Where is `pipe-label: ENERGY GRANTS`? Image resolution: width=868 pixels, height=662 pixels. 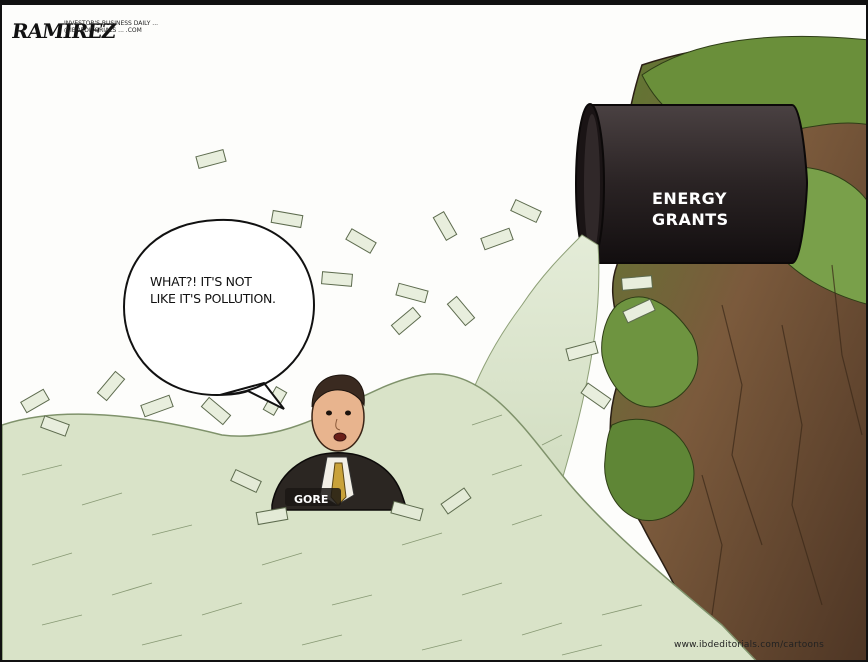
pipe-label: ENERGY GRANTS is located at coordinates (690, 209).